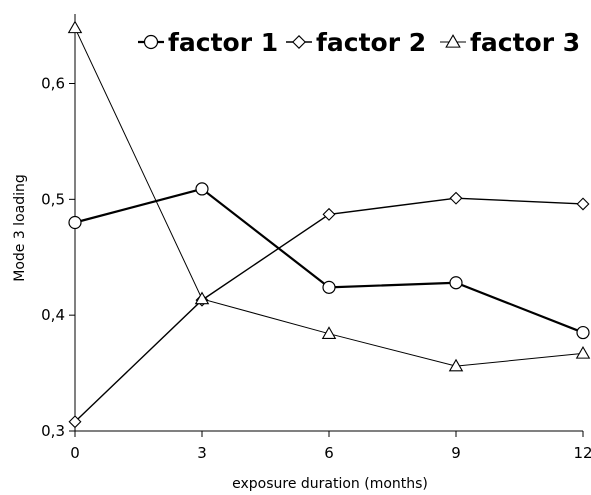 This screenshot has width=591, height=495. Describe the element at coordinates (53, 315) in the screenshot. I see `y-tick-label: 0,4` at that location.